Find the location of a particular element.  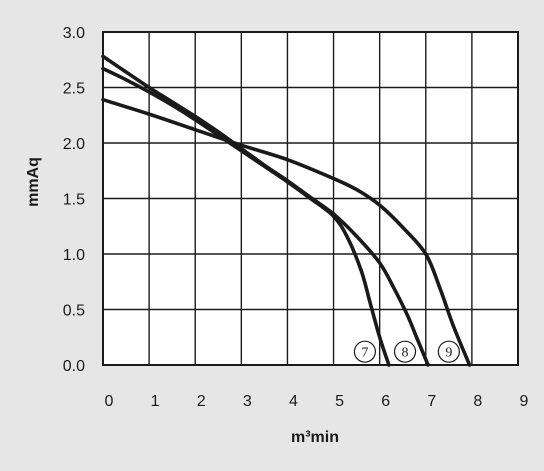

curve-label-text: 7 is located at coordinates (364, 353).